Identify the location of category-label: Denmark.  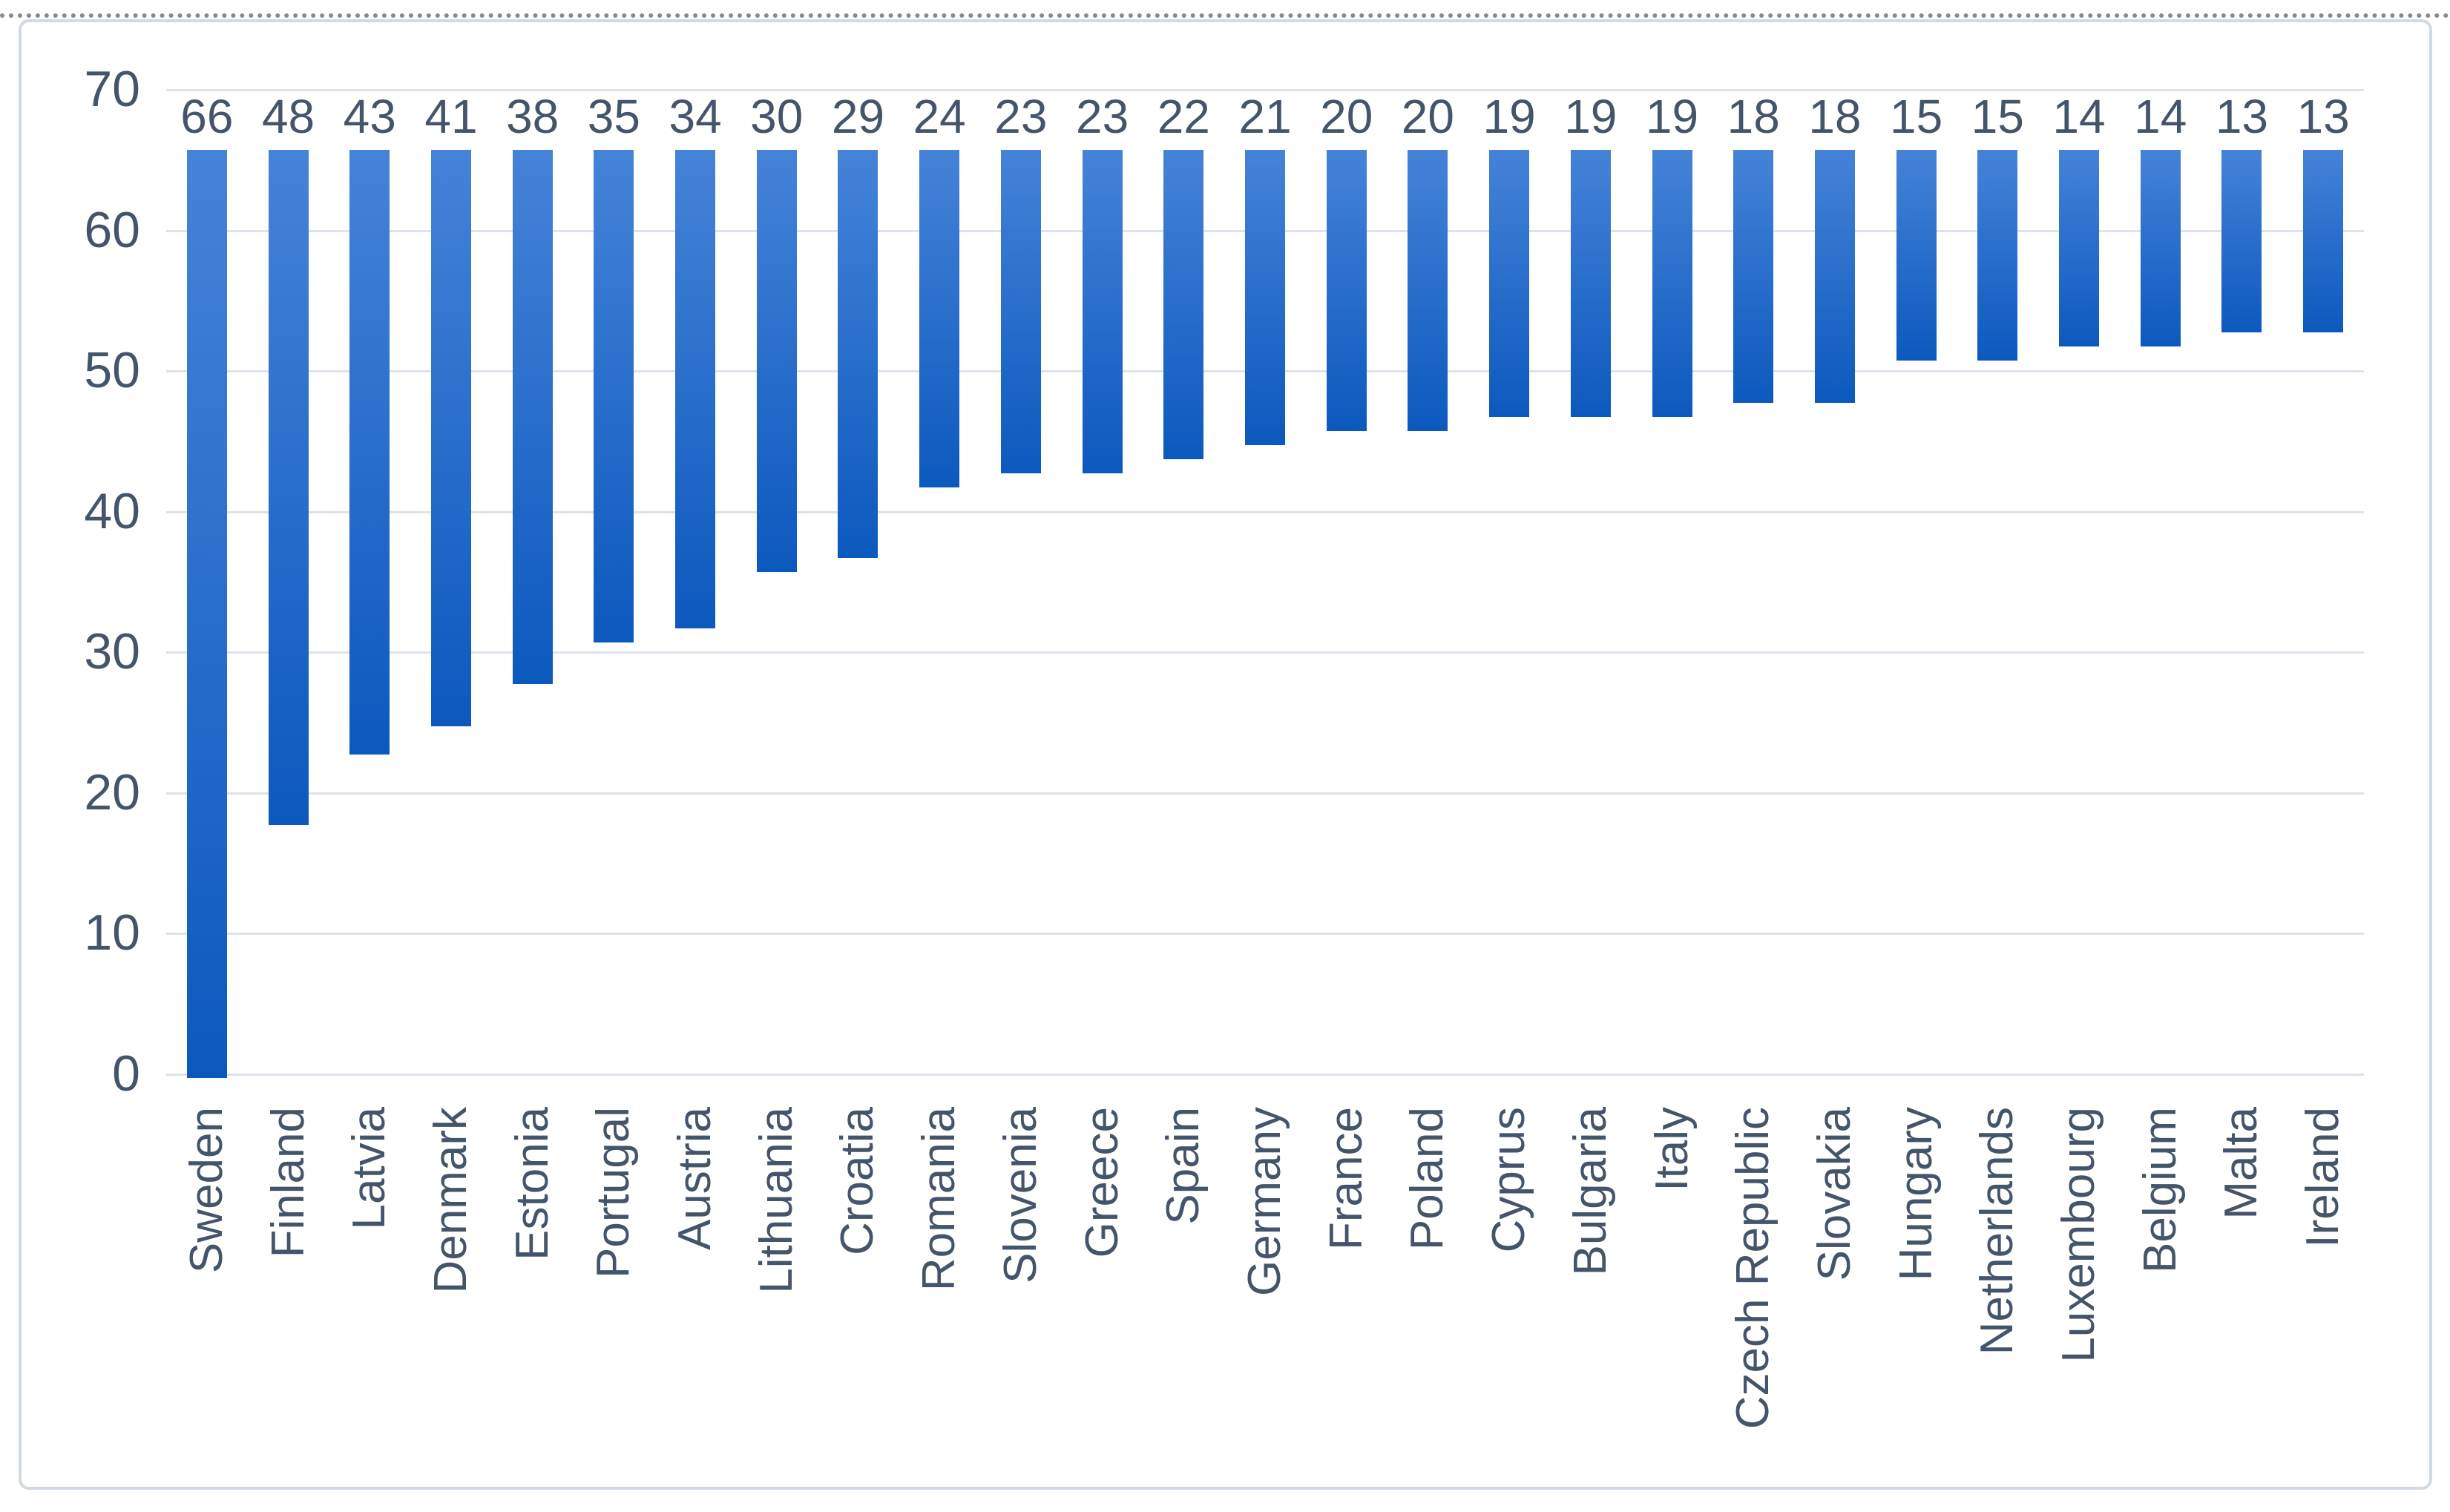
(450, 1201).